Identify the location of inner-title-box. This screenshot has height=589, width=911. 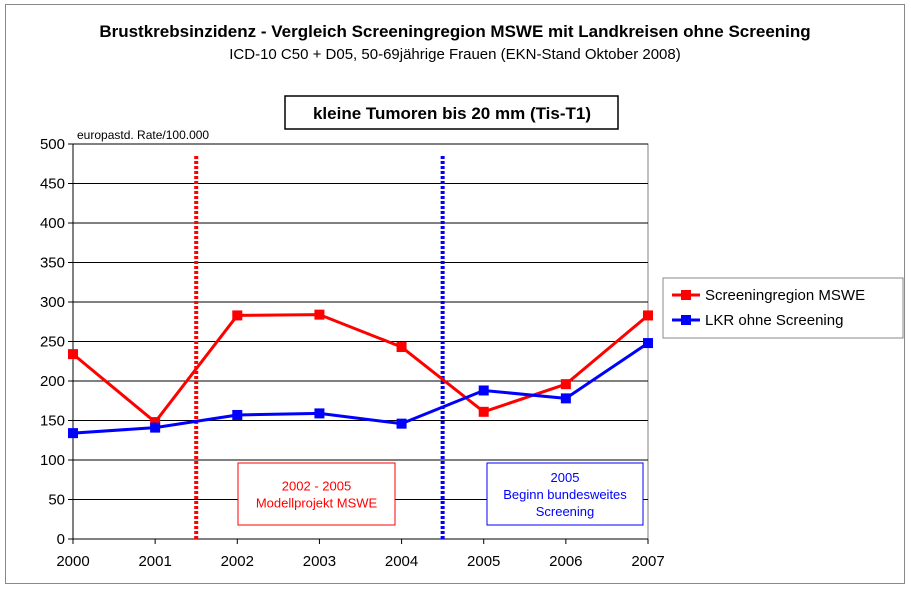
(451, 112).